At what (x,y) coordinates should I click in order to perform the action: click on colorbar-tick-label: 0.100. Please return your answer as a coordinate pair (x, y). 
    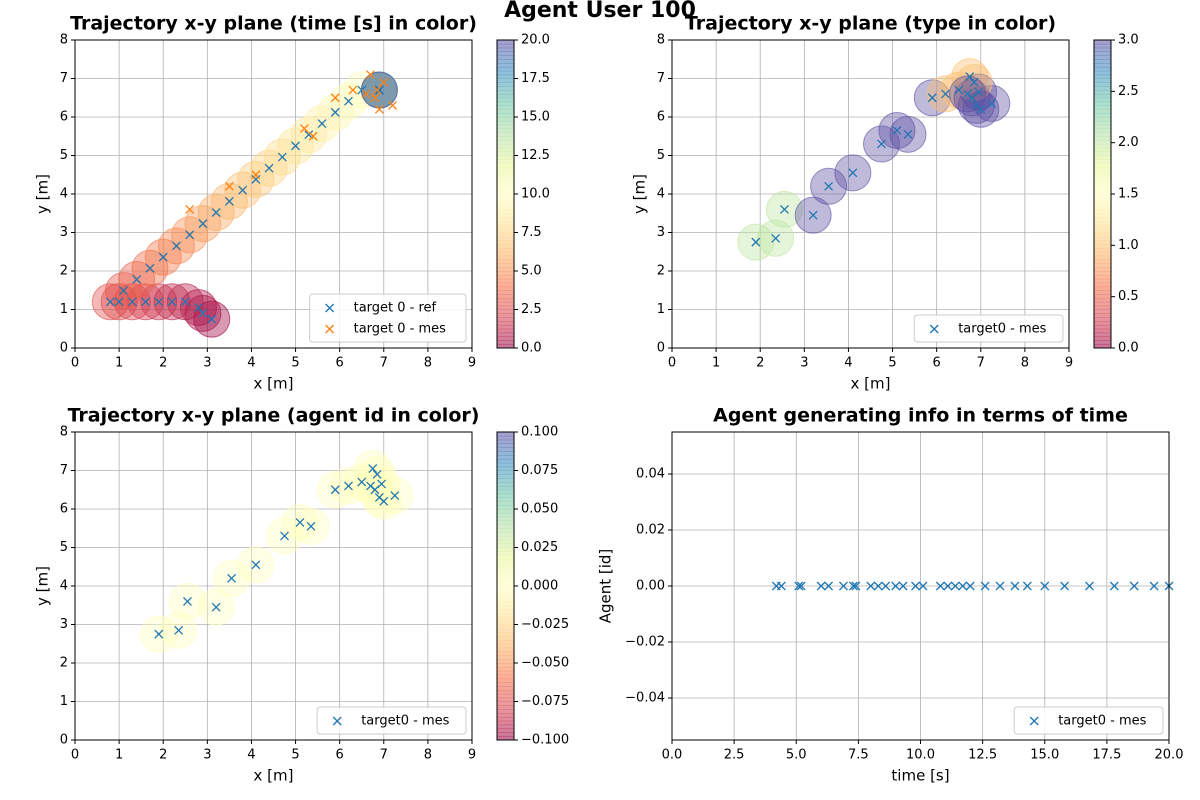
    Looking at the image, I should click on (539, 432).